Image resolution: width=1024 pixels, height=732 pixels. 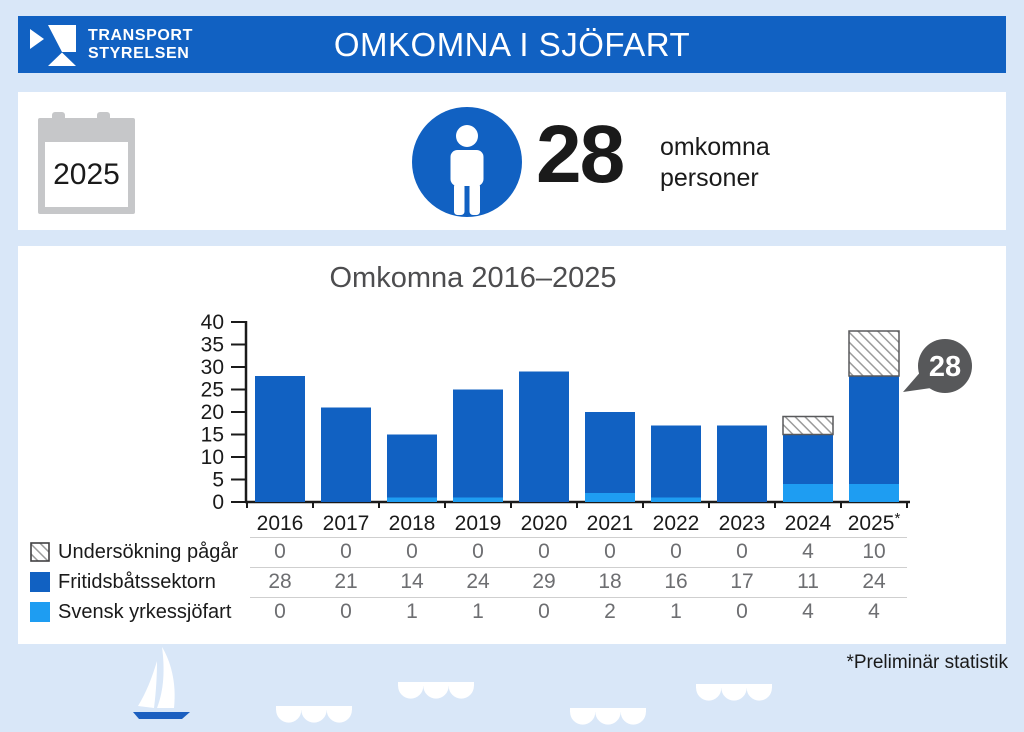 What do you see at coordinates (610, 523) in the screenshot?
I see `x-category-label: 2021` at bounding box center [610, 523].